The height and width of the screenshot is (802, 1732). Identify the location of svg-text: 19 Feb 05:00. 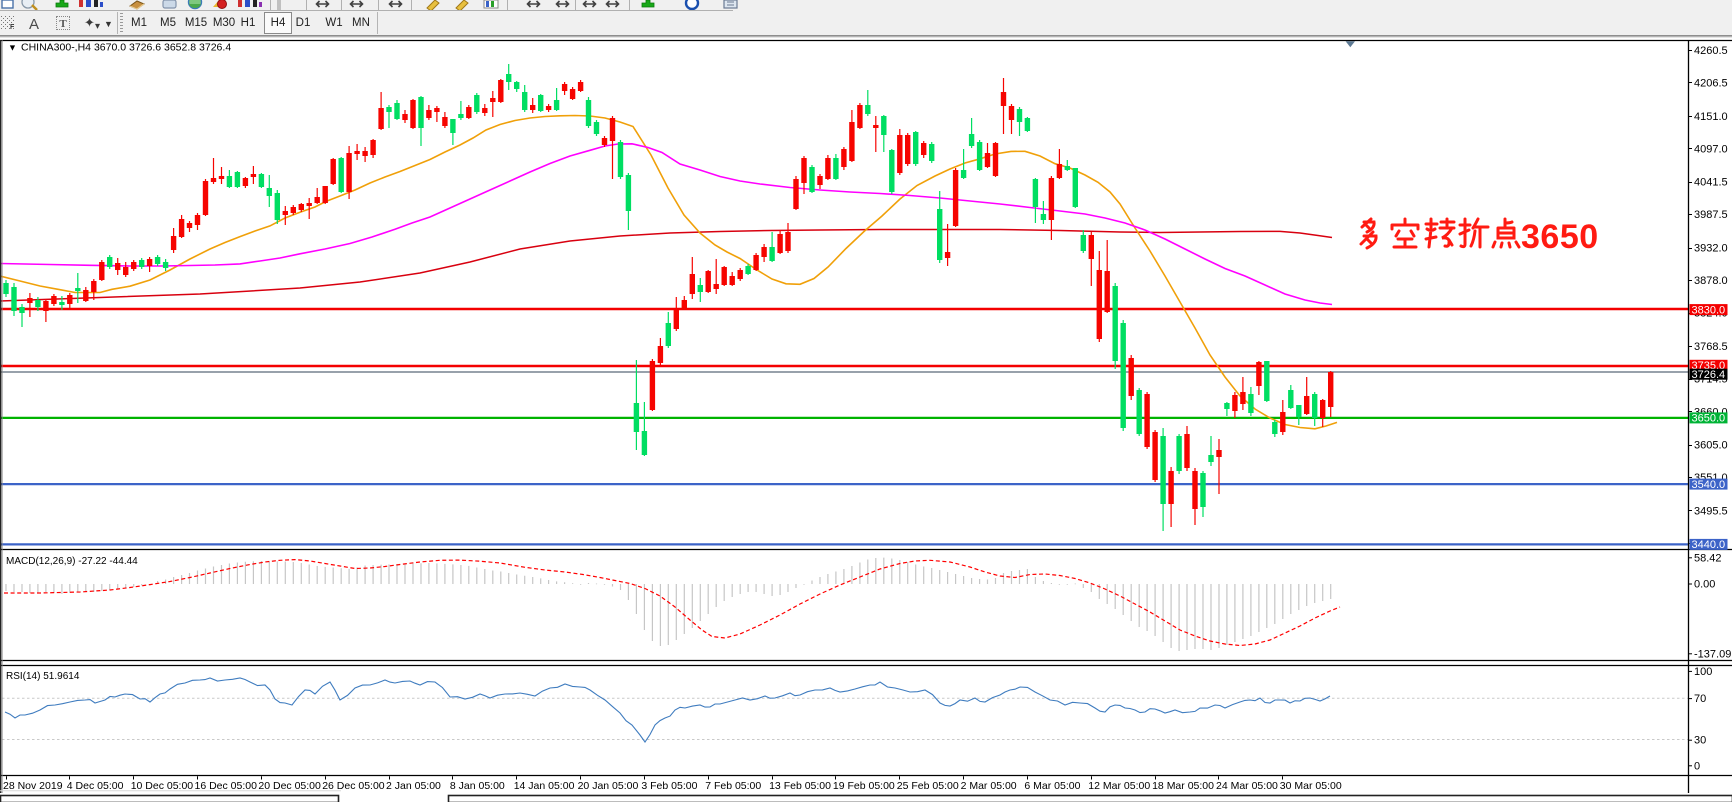
(864, 786).